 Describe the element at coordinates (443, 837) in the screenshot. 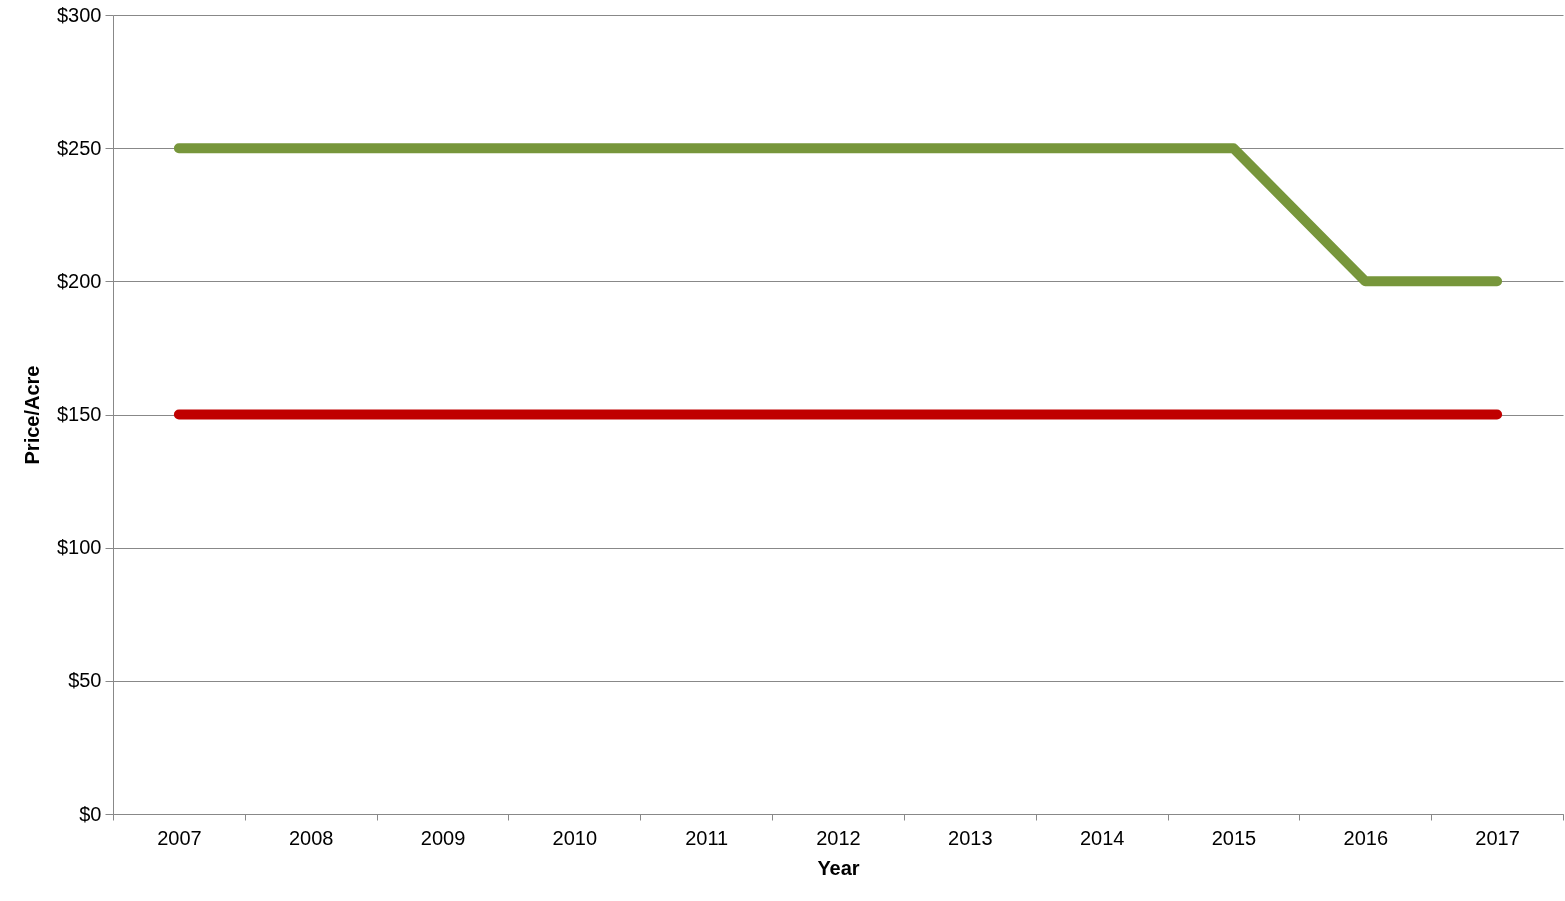

I see `x-tick-label: 2009` at that location.